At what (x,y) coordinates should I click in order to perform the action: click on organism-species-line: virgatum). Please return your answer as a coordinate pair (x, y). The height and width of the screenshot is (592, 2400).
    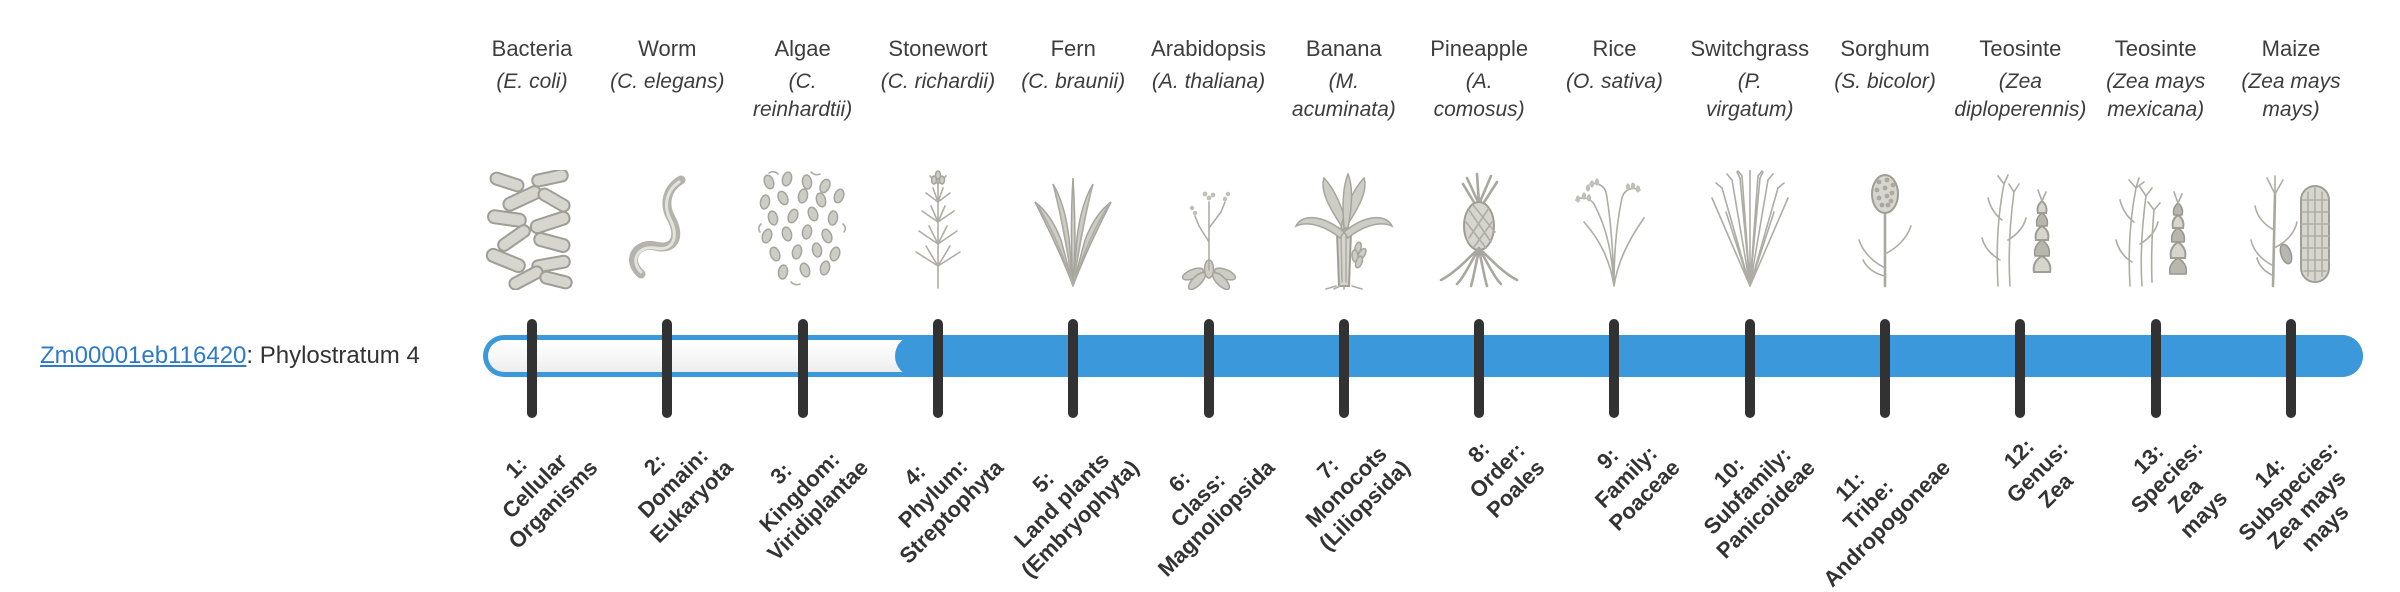
    Looking at the image, I should click on (1750, 109).